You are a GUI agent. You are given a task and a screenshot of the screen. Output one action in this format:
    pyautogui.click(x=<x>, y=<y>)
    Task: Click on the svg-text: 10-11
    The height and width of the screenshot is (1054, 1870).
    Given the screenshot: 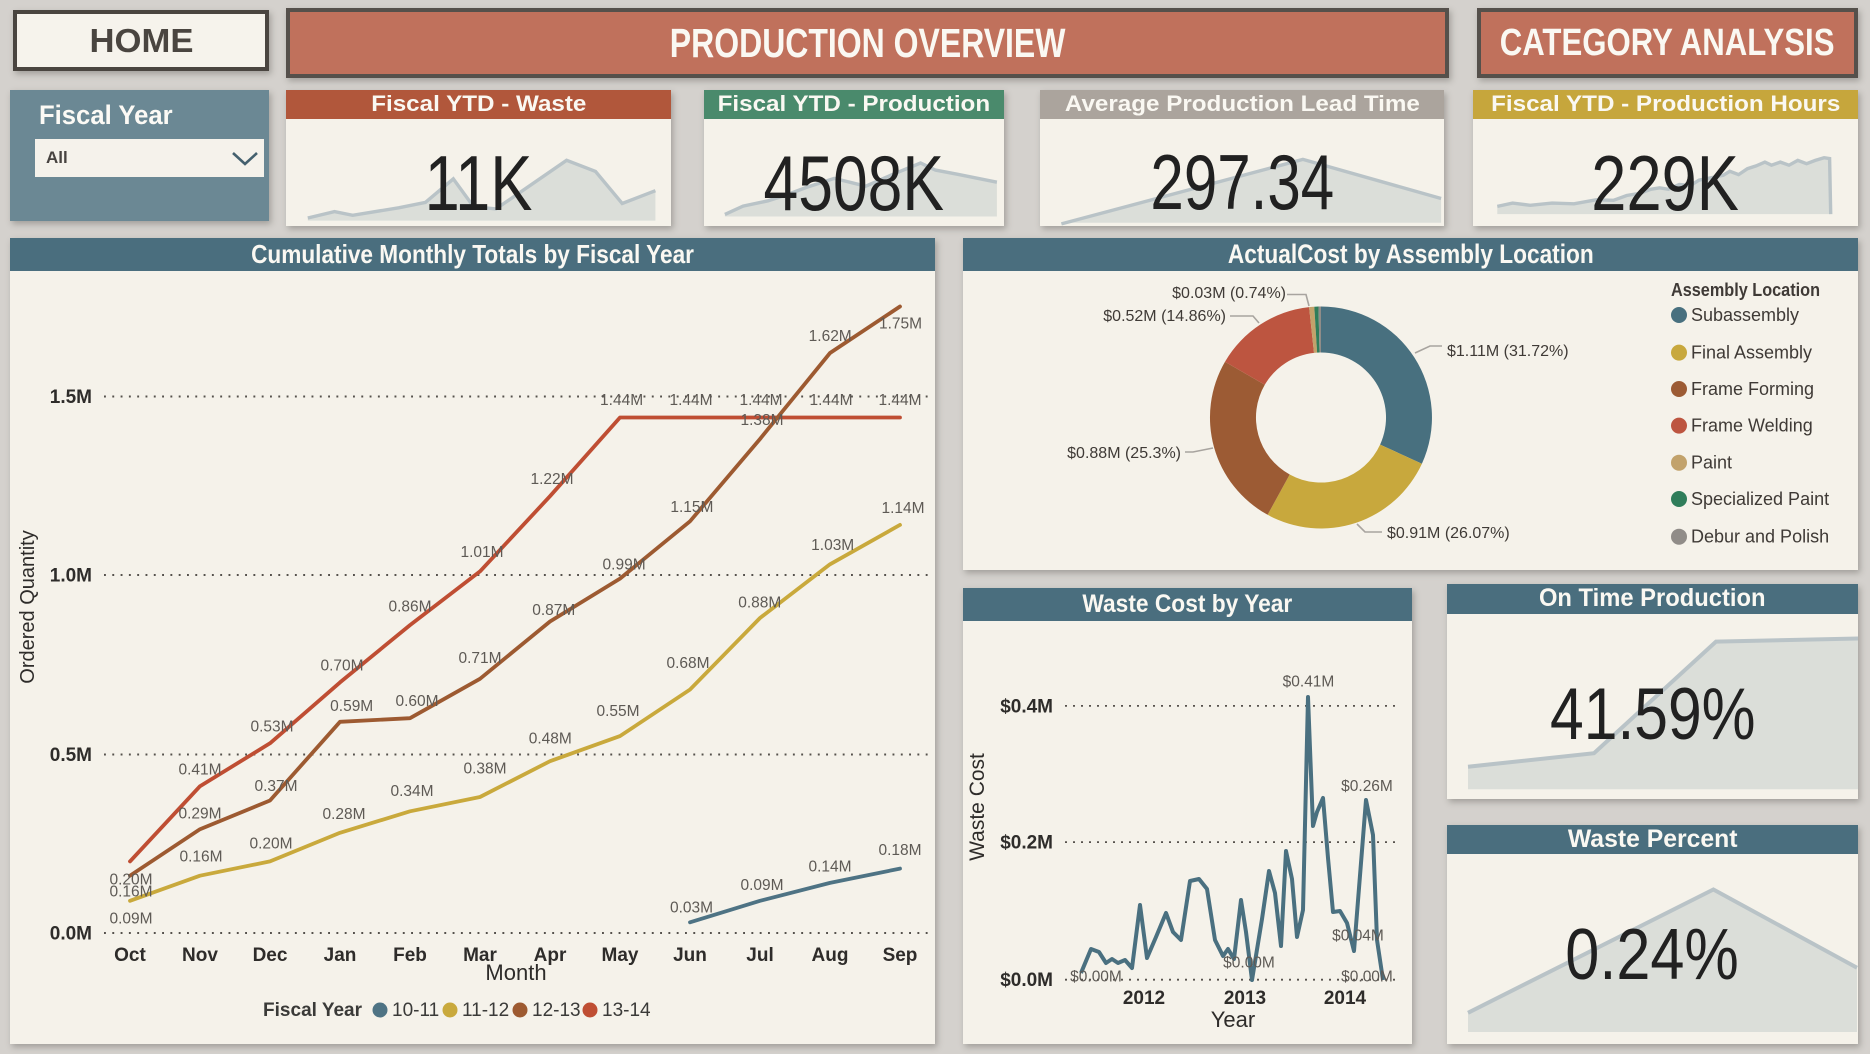 What is the action you would take?
    pyautogui.click(x=415, y=1010)
    